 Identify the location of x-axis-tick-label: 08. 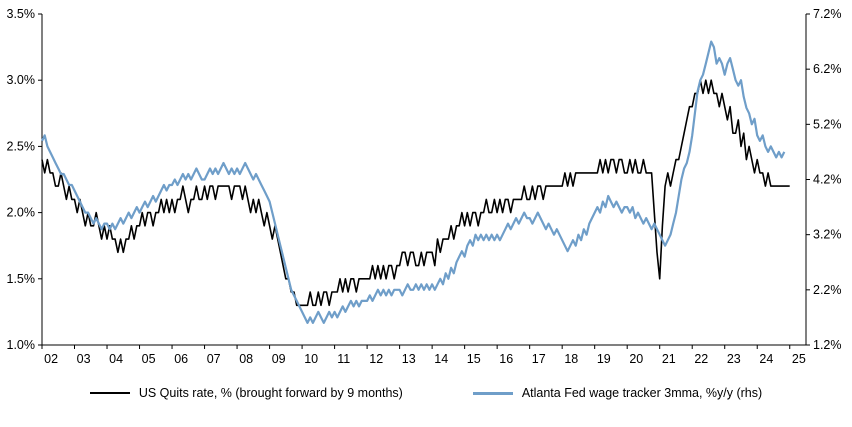
(246, 359).